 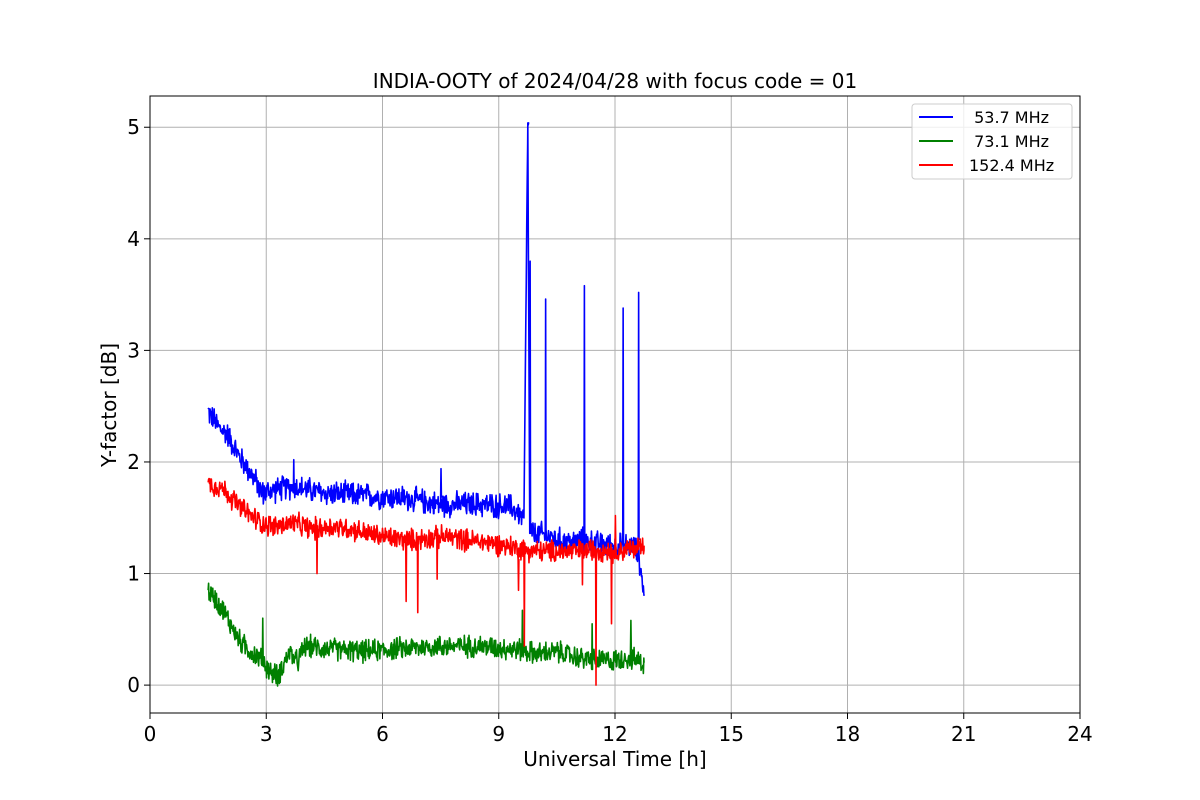 What do you see at coordinates (731, 734) in the screenshot?
I see `x-tick-label: 15` at bounding box center [731, 734].